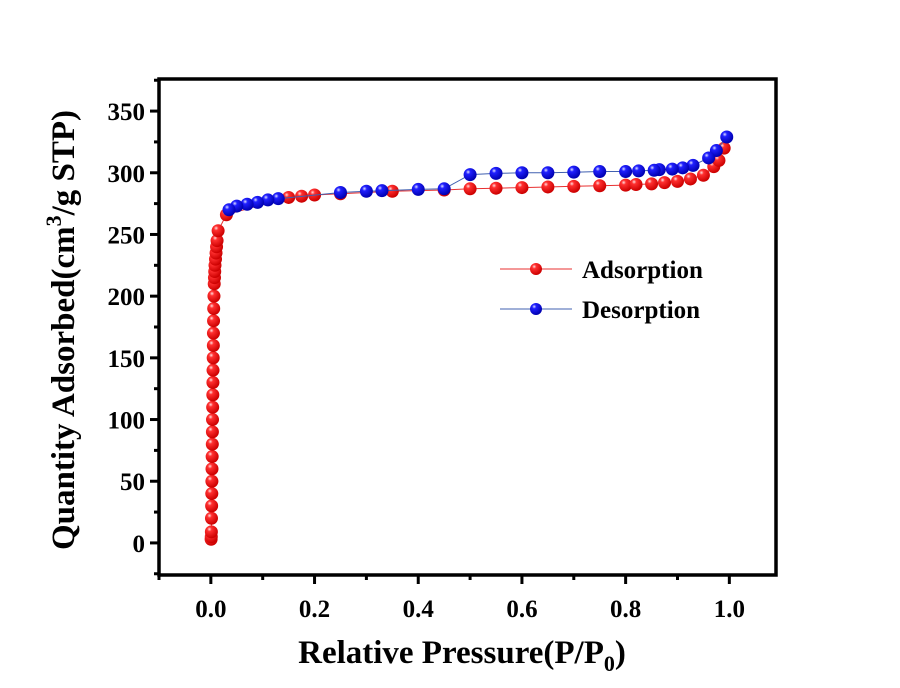 This screenshot has width=900, height=688. What do you see at coordinates (127, 421) in the screenshot?
I see `y-tick-label: 100` at bounding box center [127, 421].